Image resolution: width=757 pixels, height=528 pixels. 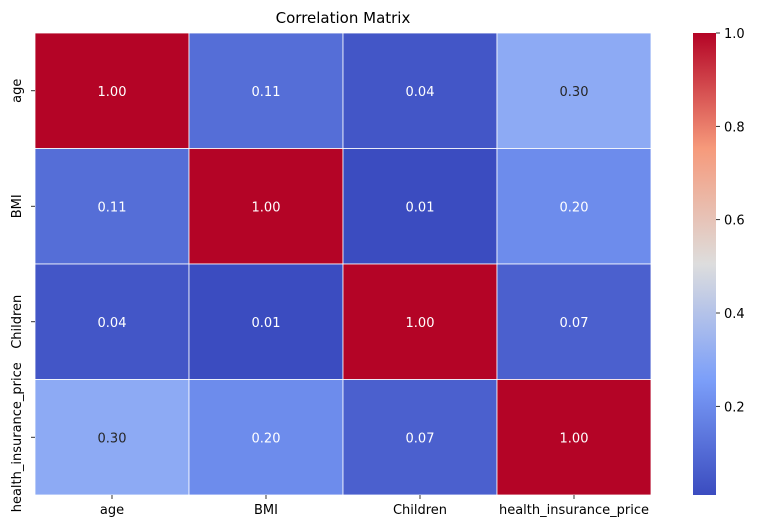 I want to click on y-tick-label: Children, so click(x=17, y=322).